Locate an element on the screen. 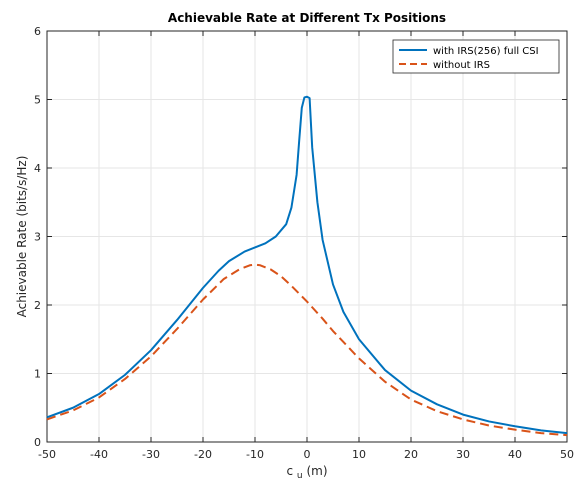 This screenshot has height=486, width=578. y-tick-label: 3 is located at coordinates (37, 237).